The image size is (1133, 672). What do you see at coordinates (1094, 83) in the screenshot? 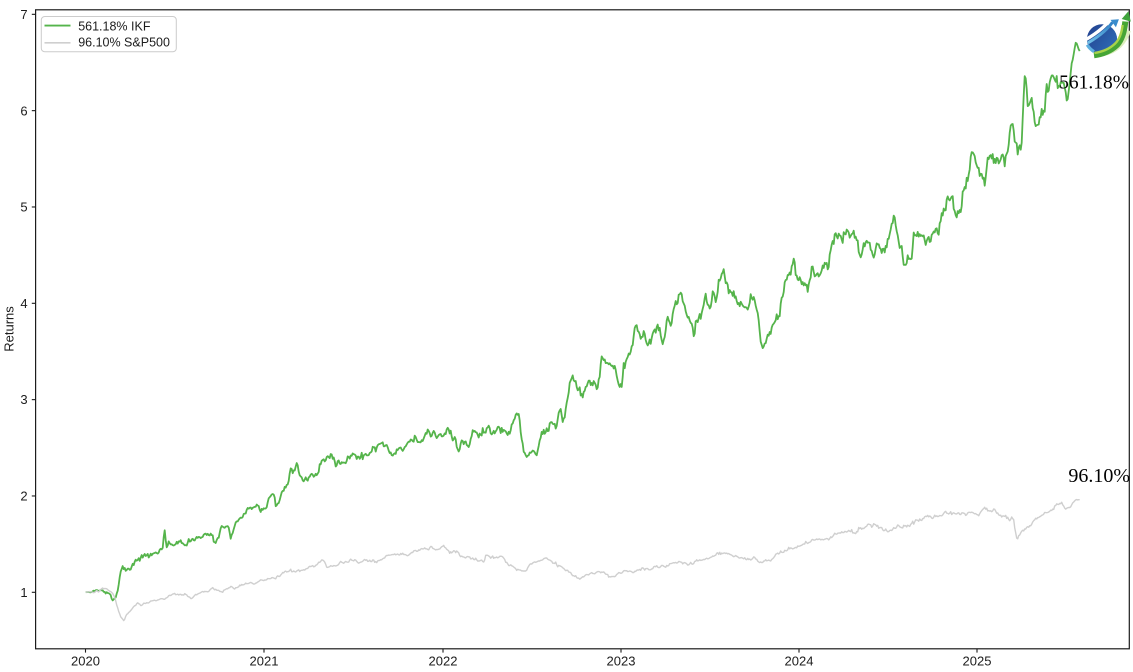
I see `svg-text: 561.18%` at bounding box center [1094, 83].